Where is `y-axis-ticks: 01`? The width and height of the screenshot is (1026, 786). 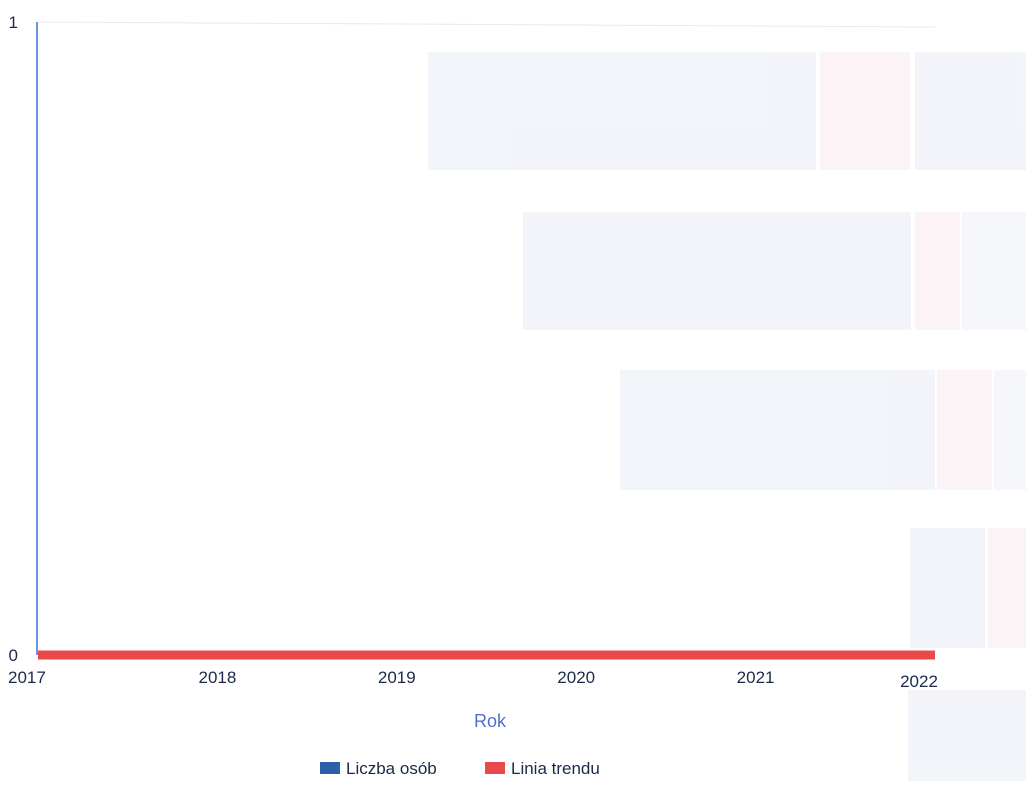 y-axis-ticks: 01 is located at coordinates (13, 339).